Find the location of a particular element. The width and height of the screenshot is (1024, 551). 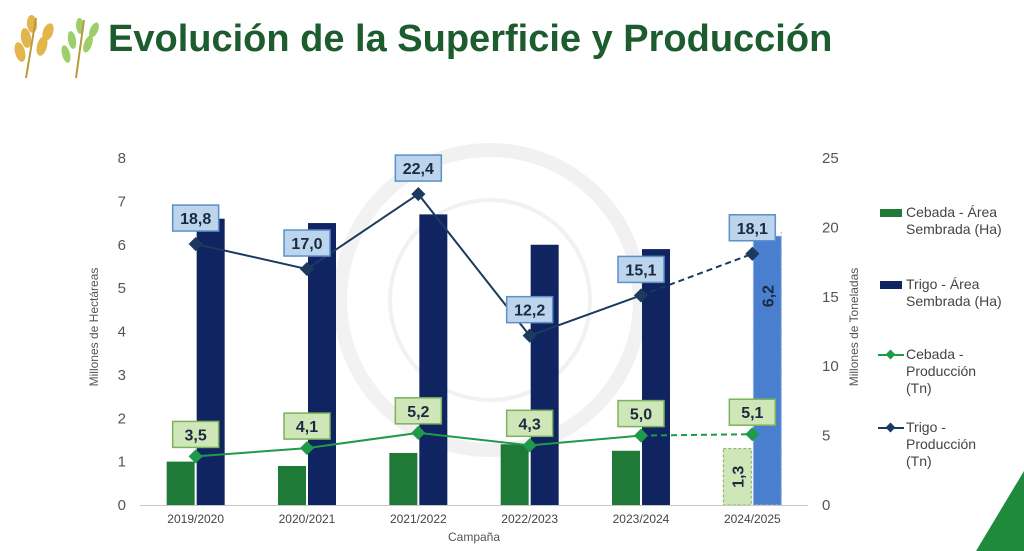

data-label-trigo-produccion: 22,4 is located at coordinates (418, 169).